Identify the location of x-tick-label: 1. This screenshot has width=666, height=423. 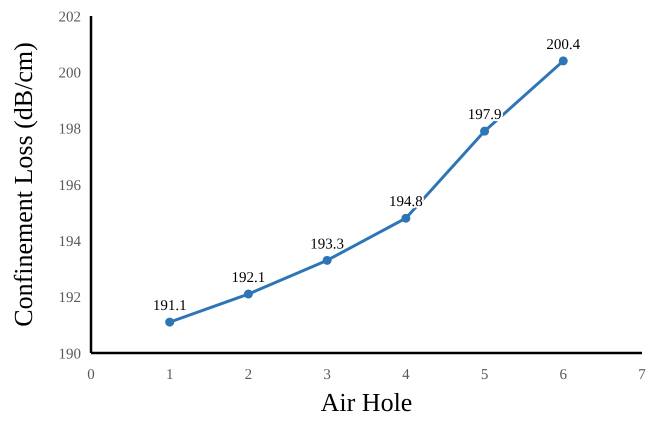
(170, 375).